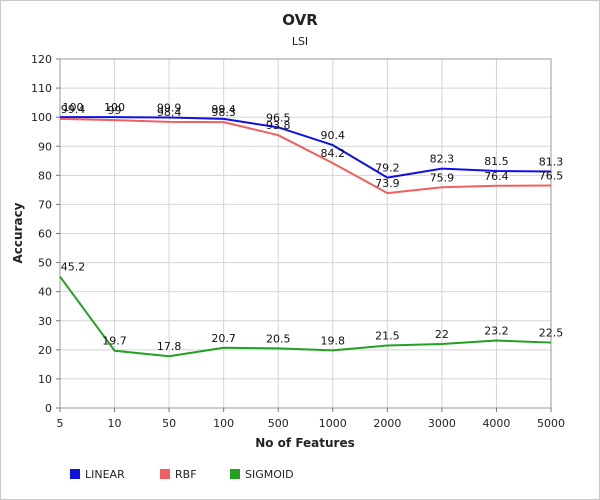 Image resolution: width=600 pixels, height=500 pixels. Describe the element at coordinates (300, 20) in the screenshot. I see `chart-title: OVR` at that location.